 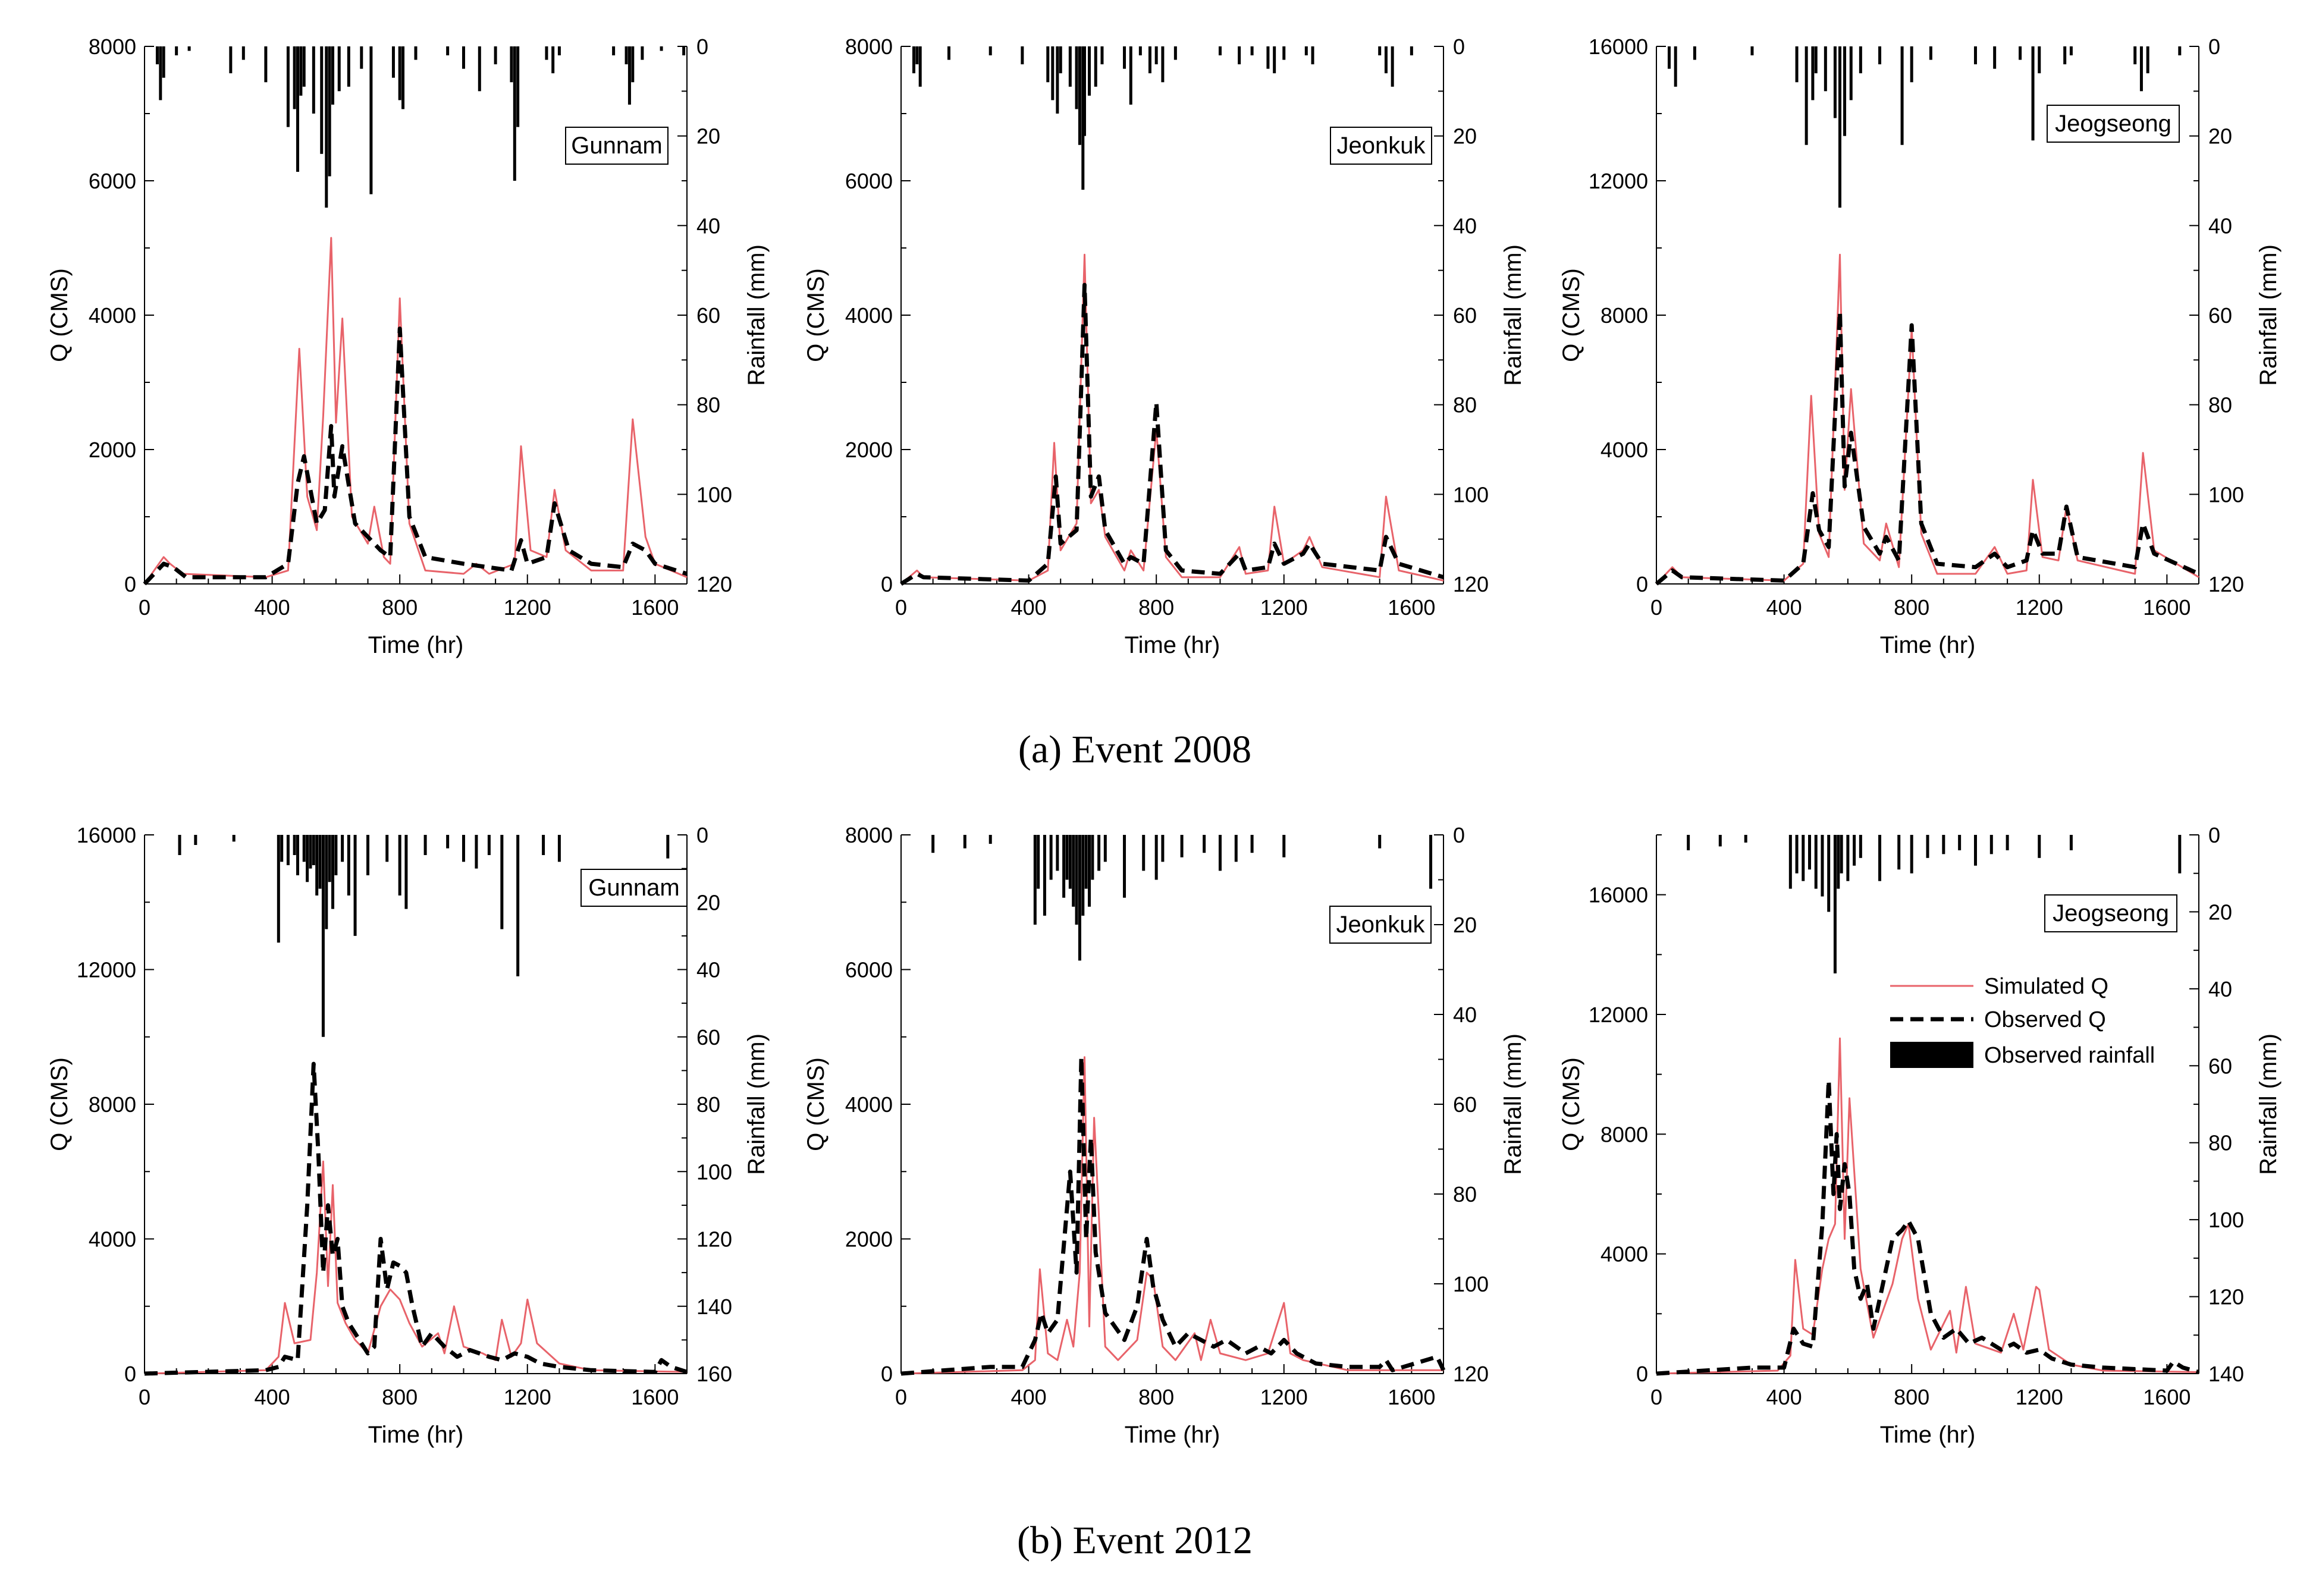 What do you see at coordinates (756, 315) in the screenshot?
I see `y2-axis-label: Rainfall (mm)` at bounding box center [756, 315].